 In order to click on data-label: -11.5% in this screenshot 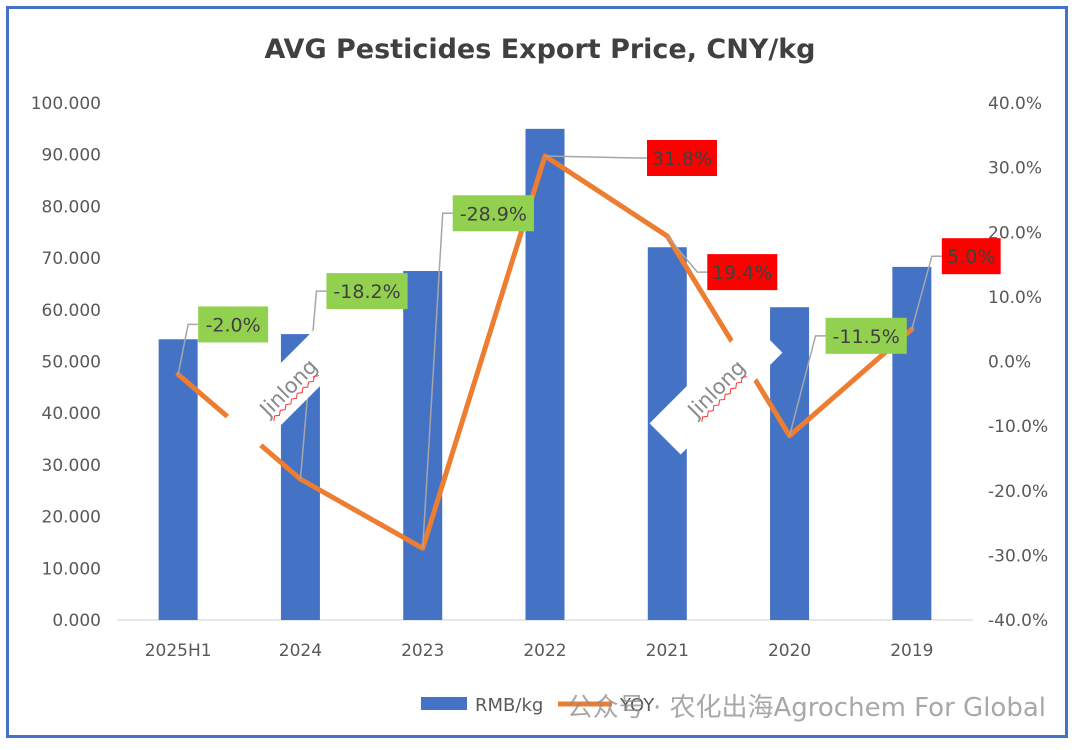, I will do `click(866, 337)`.